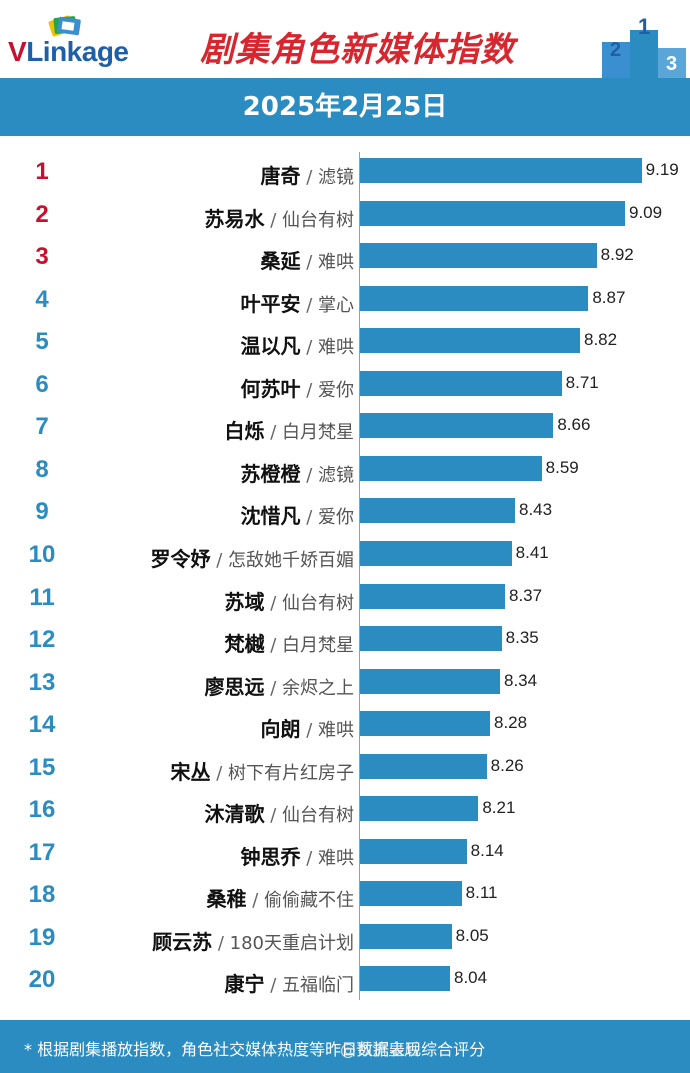  What do you see at coordinates (279, 812) in the screenshot?
I see `category-label: 沐清歌 / 仙台有树` at bounding box center [279, 812].